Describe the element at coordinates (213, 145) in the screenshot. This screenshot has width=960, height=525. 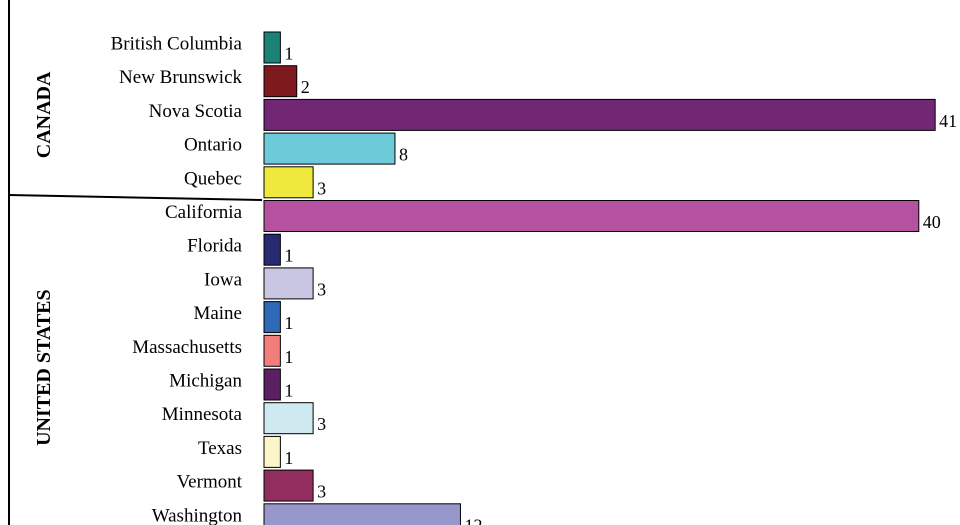
I see `category-label-ontario: Ontario` at that location.